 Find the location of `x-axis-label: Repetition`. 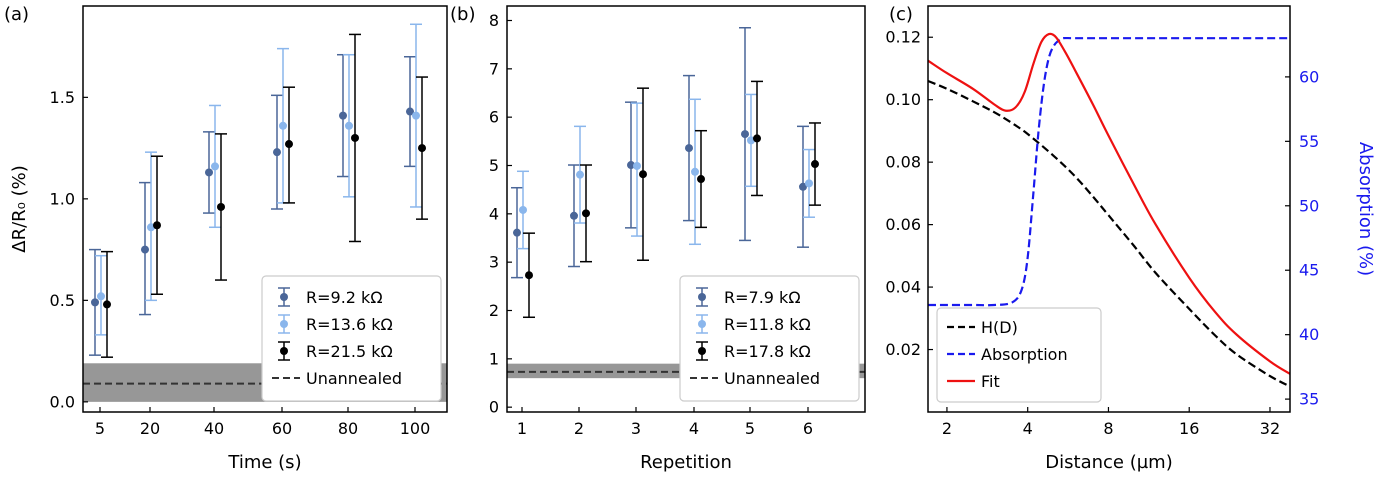

x-axis-label: Repetition is located at coordinates (686, 462).